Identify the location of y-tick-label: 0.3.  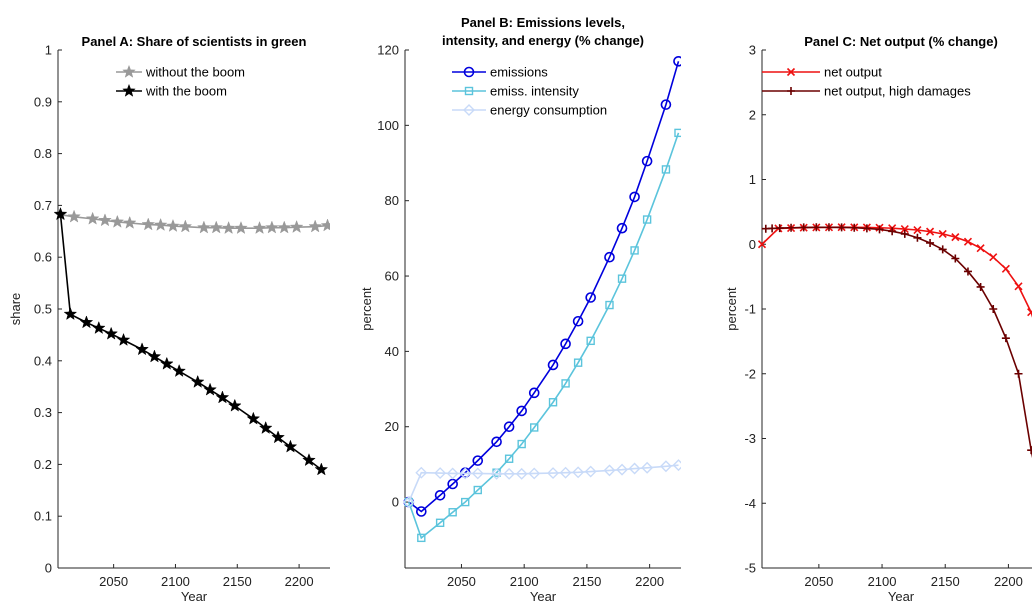
(43, 412).